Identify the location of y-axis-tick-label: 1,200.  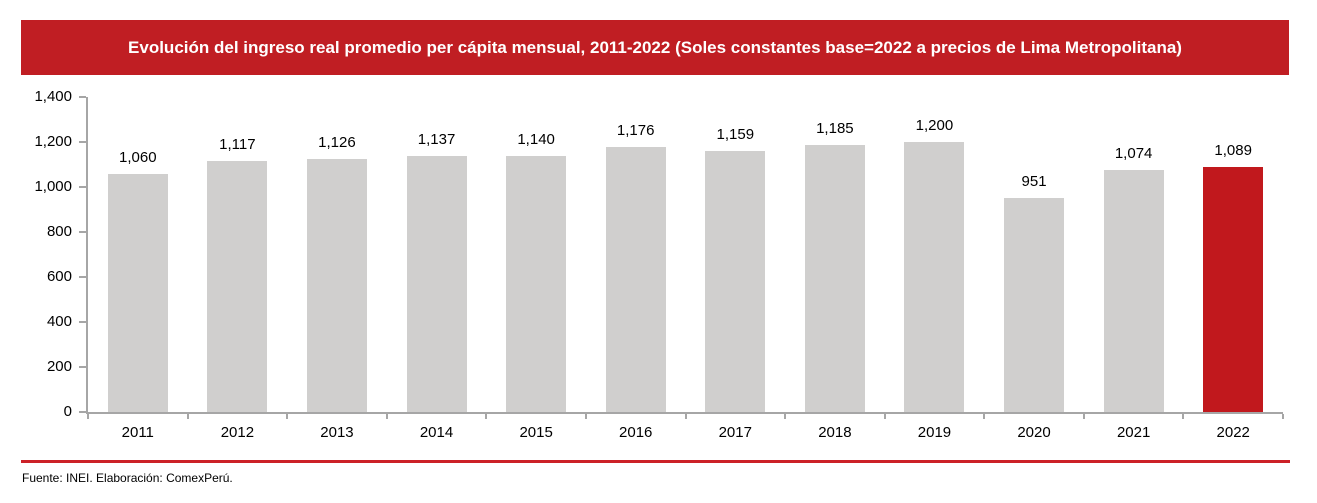
(53, 141).